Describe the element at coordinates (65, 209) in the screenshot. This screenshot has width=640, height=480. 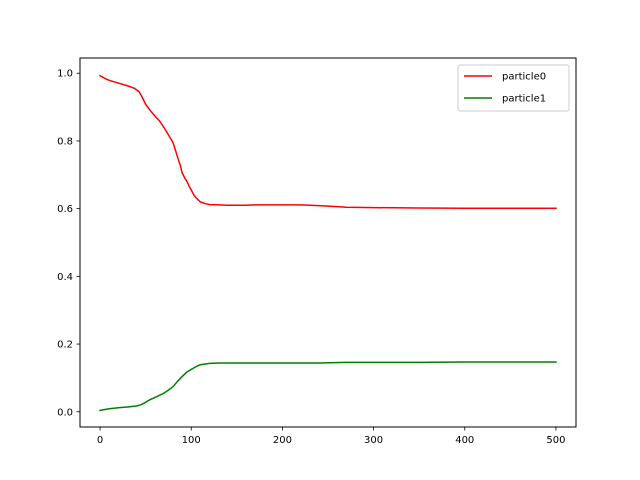
I see `y-tick-label: 0.6` at that location.